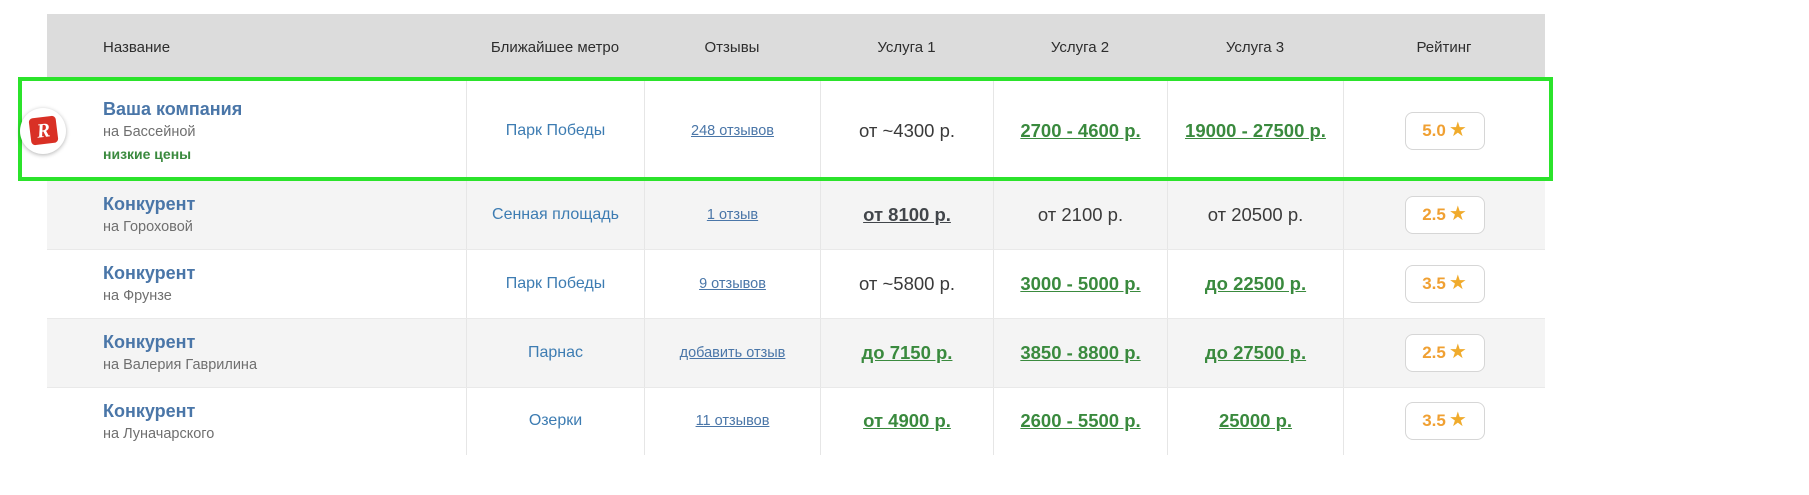 The width and height of the screenshot is (1809, 495). I want to click on header-reviews: Отзывы, so click(732, 47).